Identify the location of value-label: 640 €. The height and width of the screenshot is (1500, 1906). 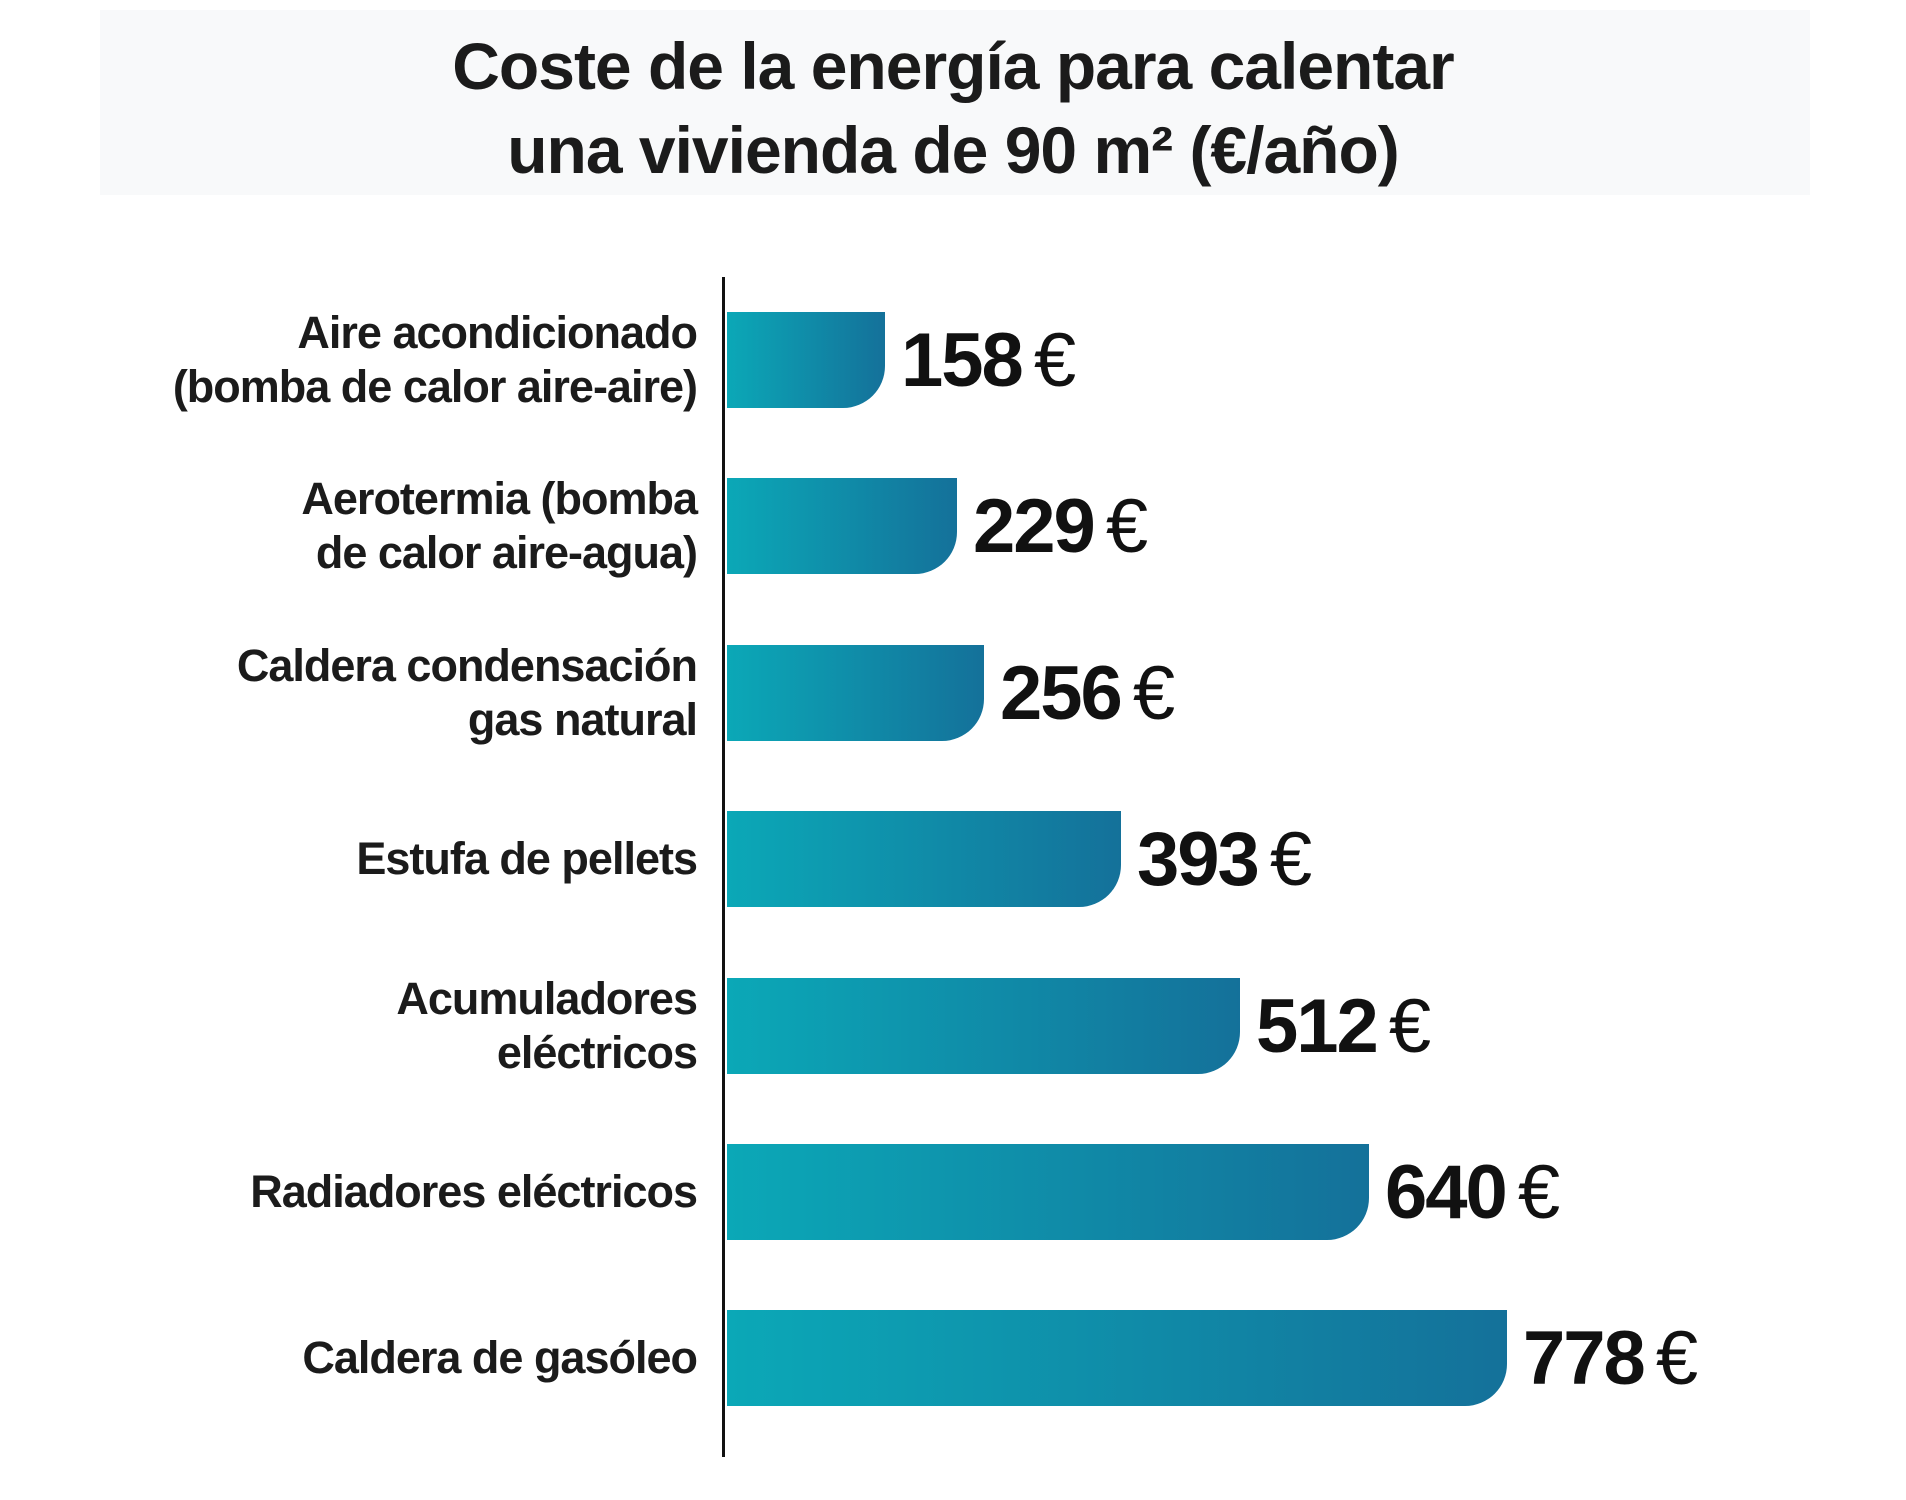
(1472, 1192).